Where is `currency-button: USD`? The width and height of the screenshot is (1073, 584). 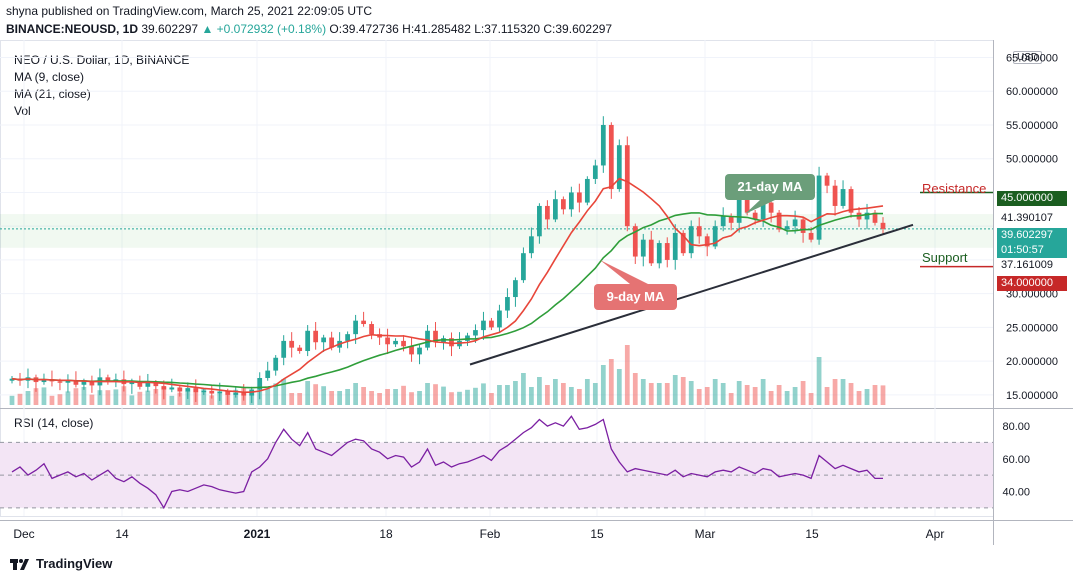 currency-button: USD is located at coordinates (1028, 57).